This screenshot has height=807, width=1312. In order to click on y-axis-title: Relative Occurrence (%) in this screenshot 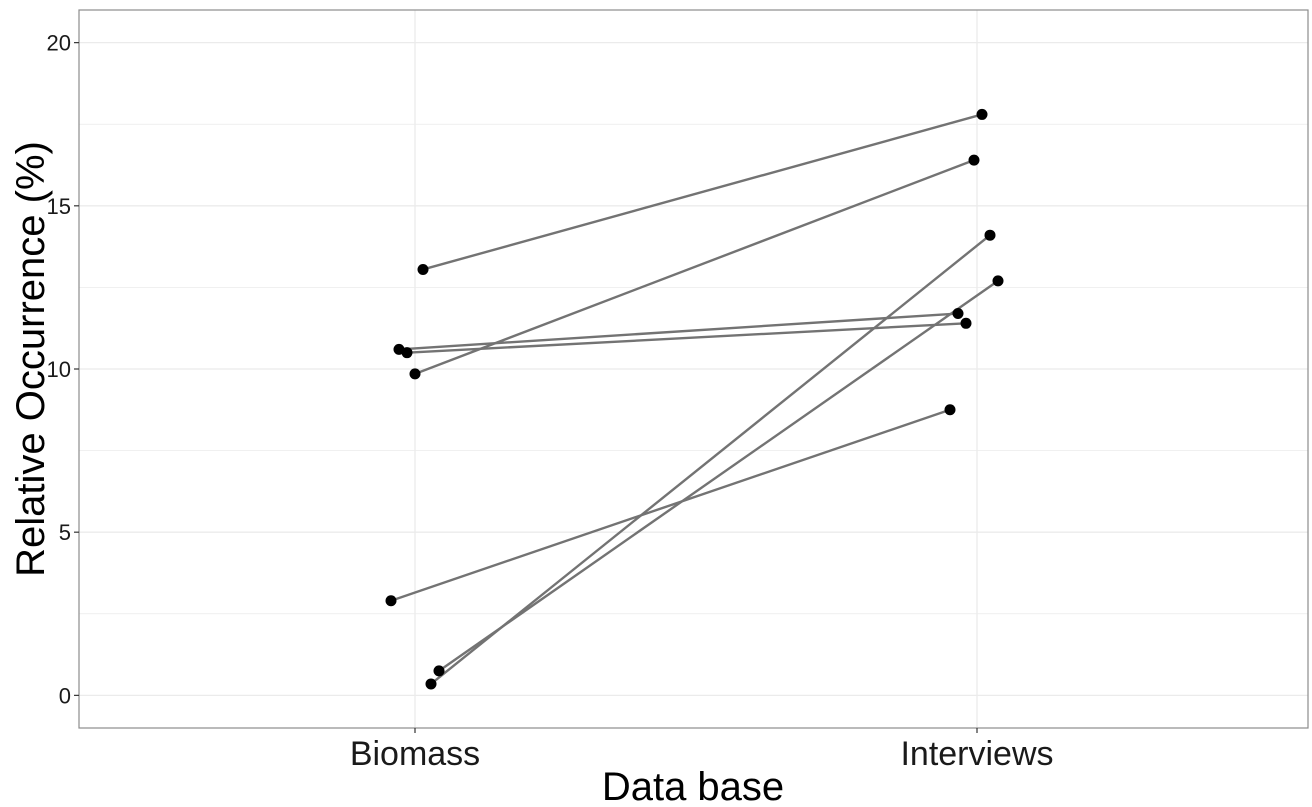, I will do `click(31, 359)`.